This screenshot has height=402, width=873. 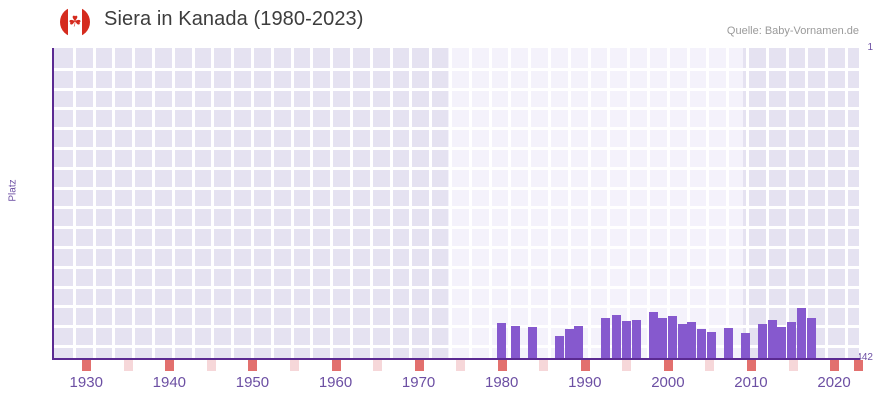 I want to click on y-tick-label-bottom: 4442, so click(x=861, y=357).